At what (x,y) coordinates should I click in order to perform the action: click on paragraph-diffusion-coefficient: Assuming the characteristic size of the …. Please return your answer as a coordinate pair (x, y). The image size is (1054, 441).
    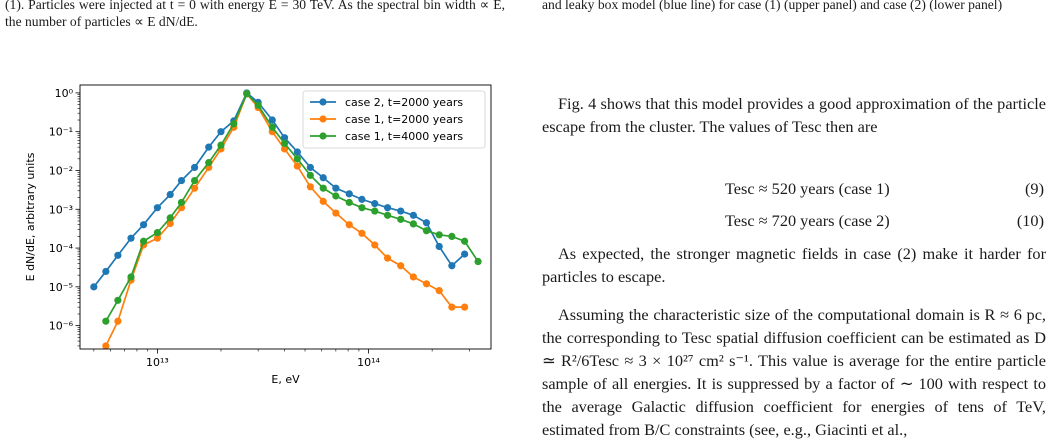
    Looking at the image, I should click on (794, 372).